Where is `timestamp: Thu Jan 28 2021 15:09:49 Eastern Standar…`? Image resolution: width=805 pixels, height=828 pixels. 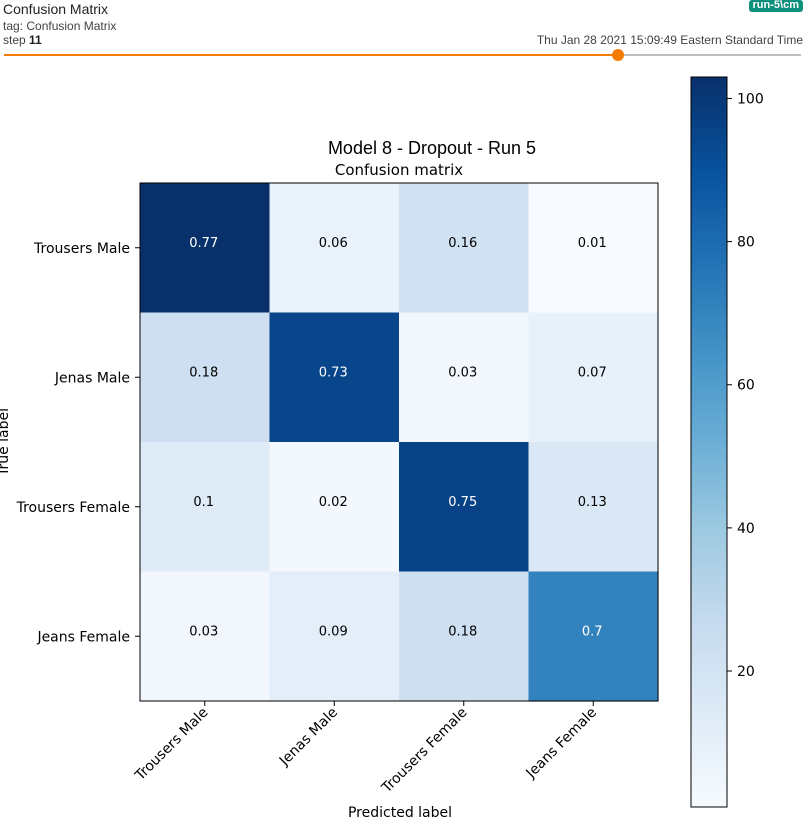 timestamp: Thu Jan 28 2021 15:09:49 Eastern Standar… is located at coordinates (669, 40).